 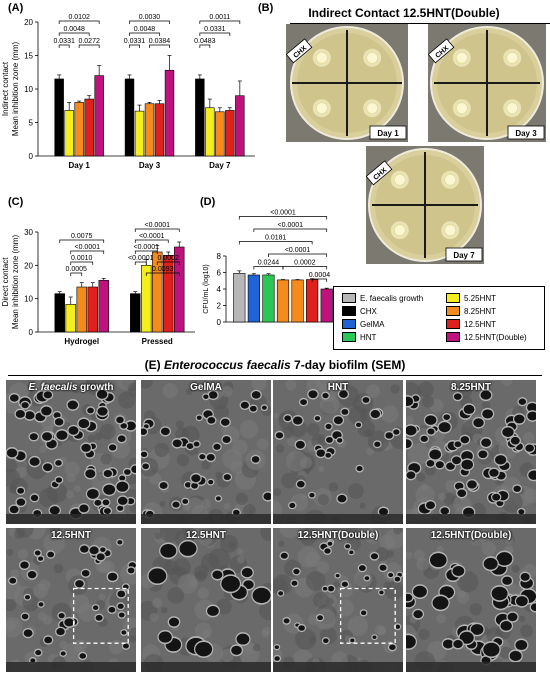 What do you see at coordinates (382, 298) in the screenshot?
I see `legend-item: E. faecalis growth` at bounding box center [382, 298].